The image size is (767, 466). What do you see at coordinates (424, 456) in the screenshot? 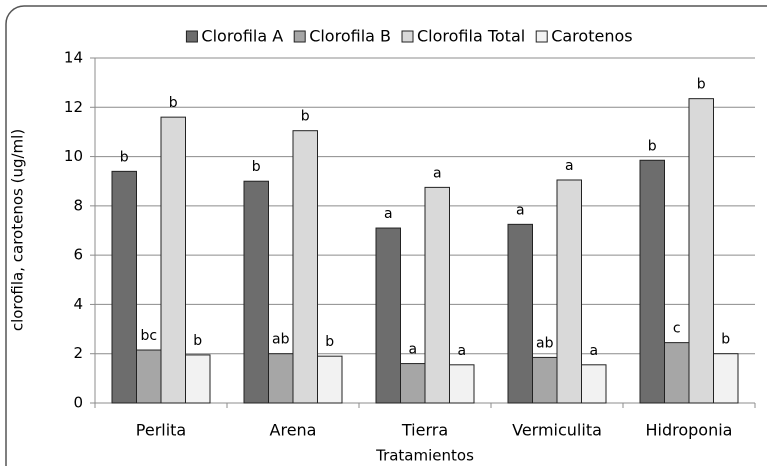
I see `x-axis-label: Tratamientos` at bounding box center [424, 456].